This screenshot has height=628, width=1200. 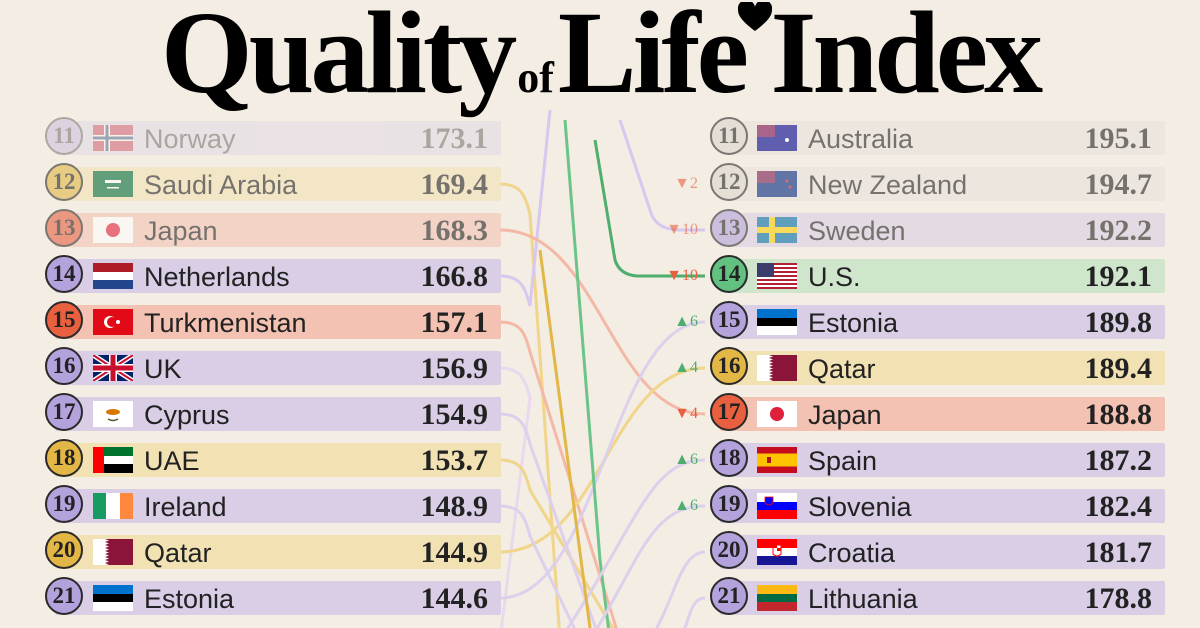 I want to click on ranking-row: 11 Norway 173.1, so click(x=600, y=136).